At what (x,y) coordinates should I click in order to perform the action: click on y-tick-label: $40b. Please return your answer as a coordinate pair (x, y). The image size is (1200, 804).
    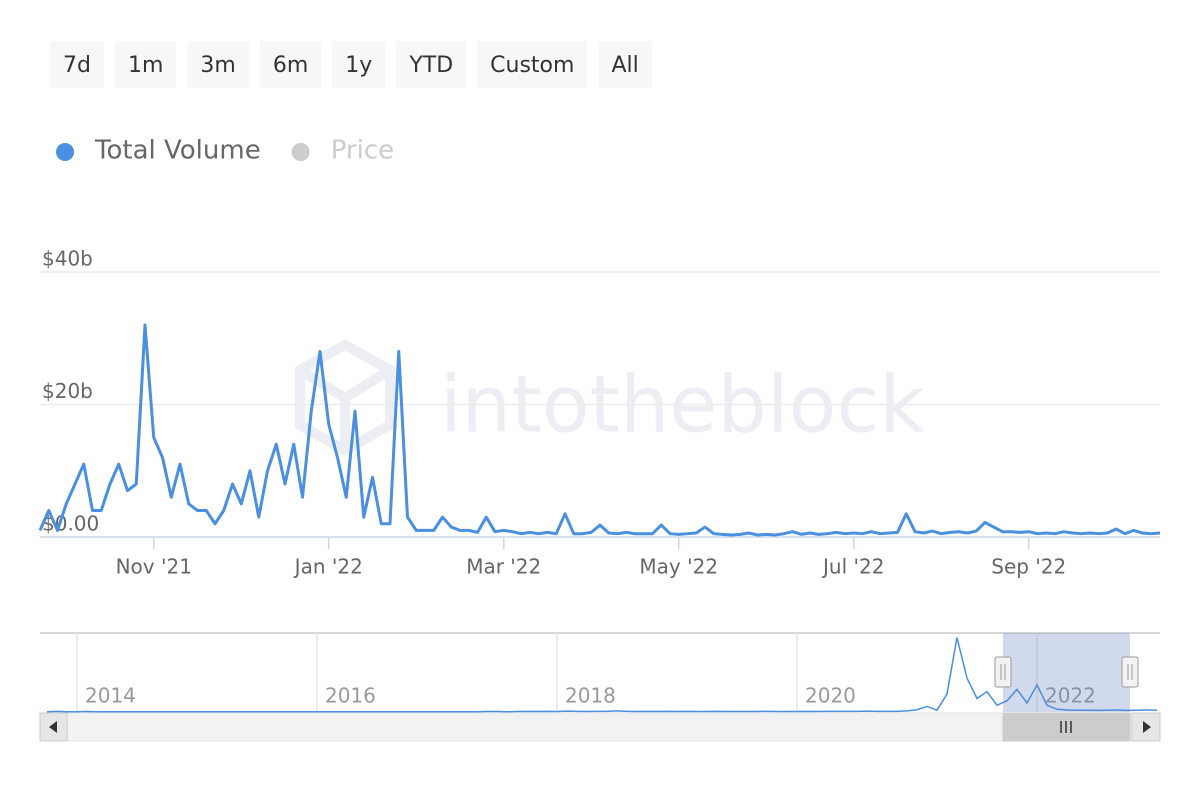
    Looking at the image, I should click on (67, 259).